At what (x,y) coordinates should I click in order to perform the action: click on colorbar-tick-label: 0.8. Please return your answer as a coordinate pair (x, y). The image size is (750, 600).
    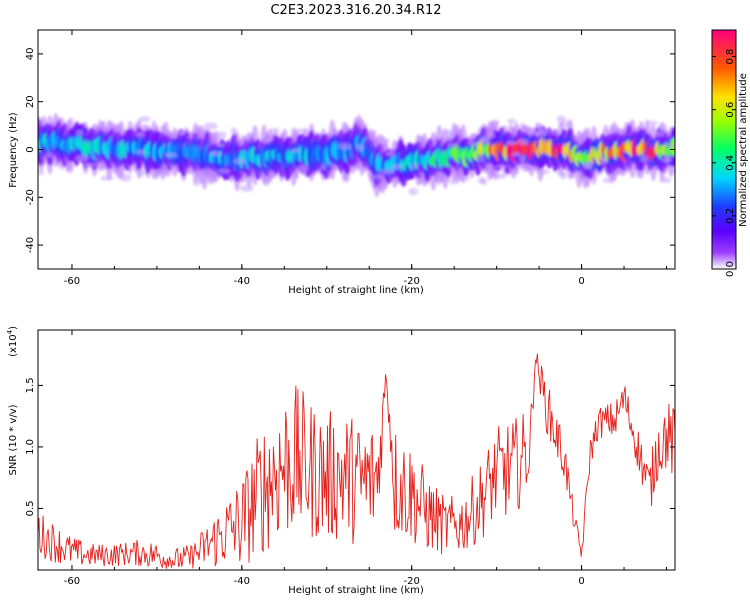
    Looking at the image, I should click on (730, 57).